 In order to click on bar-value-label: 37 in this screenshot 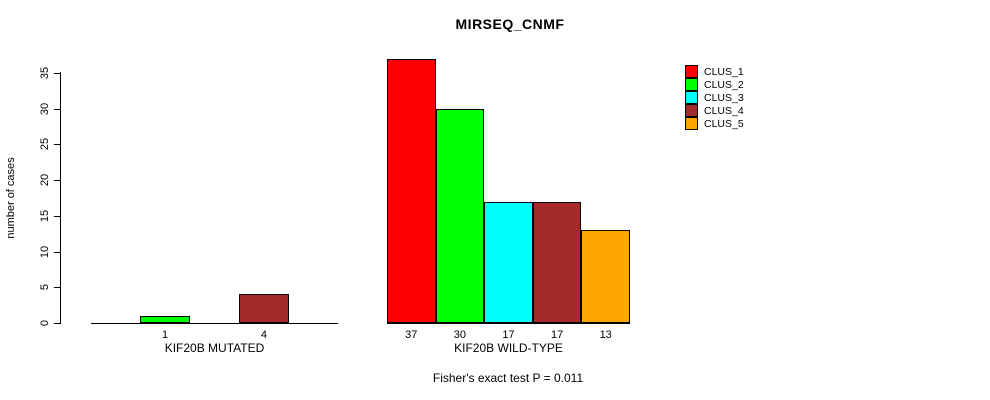, I will do `click(411, 335)`.